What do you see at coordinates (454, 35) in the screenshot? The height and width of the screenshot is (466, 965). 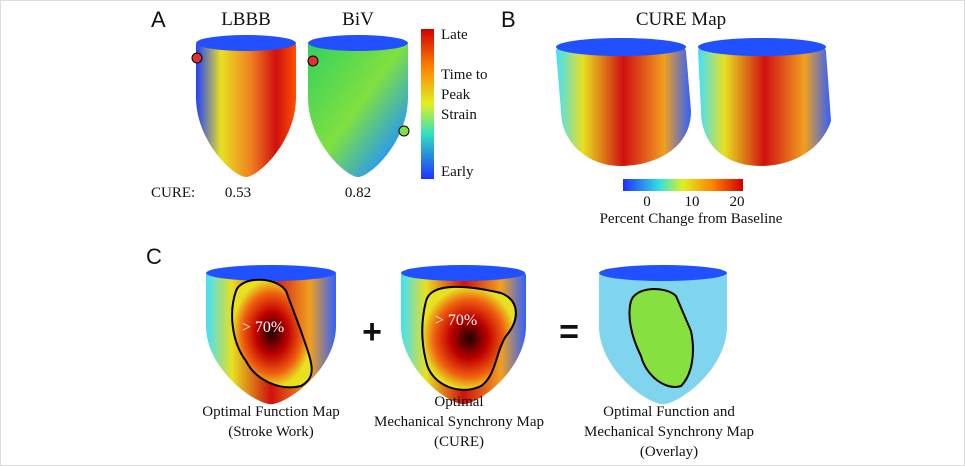 I see `colorbar-label: Late` at bounding box center [454, 35].